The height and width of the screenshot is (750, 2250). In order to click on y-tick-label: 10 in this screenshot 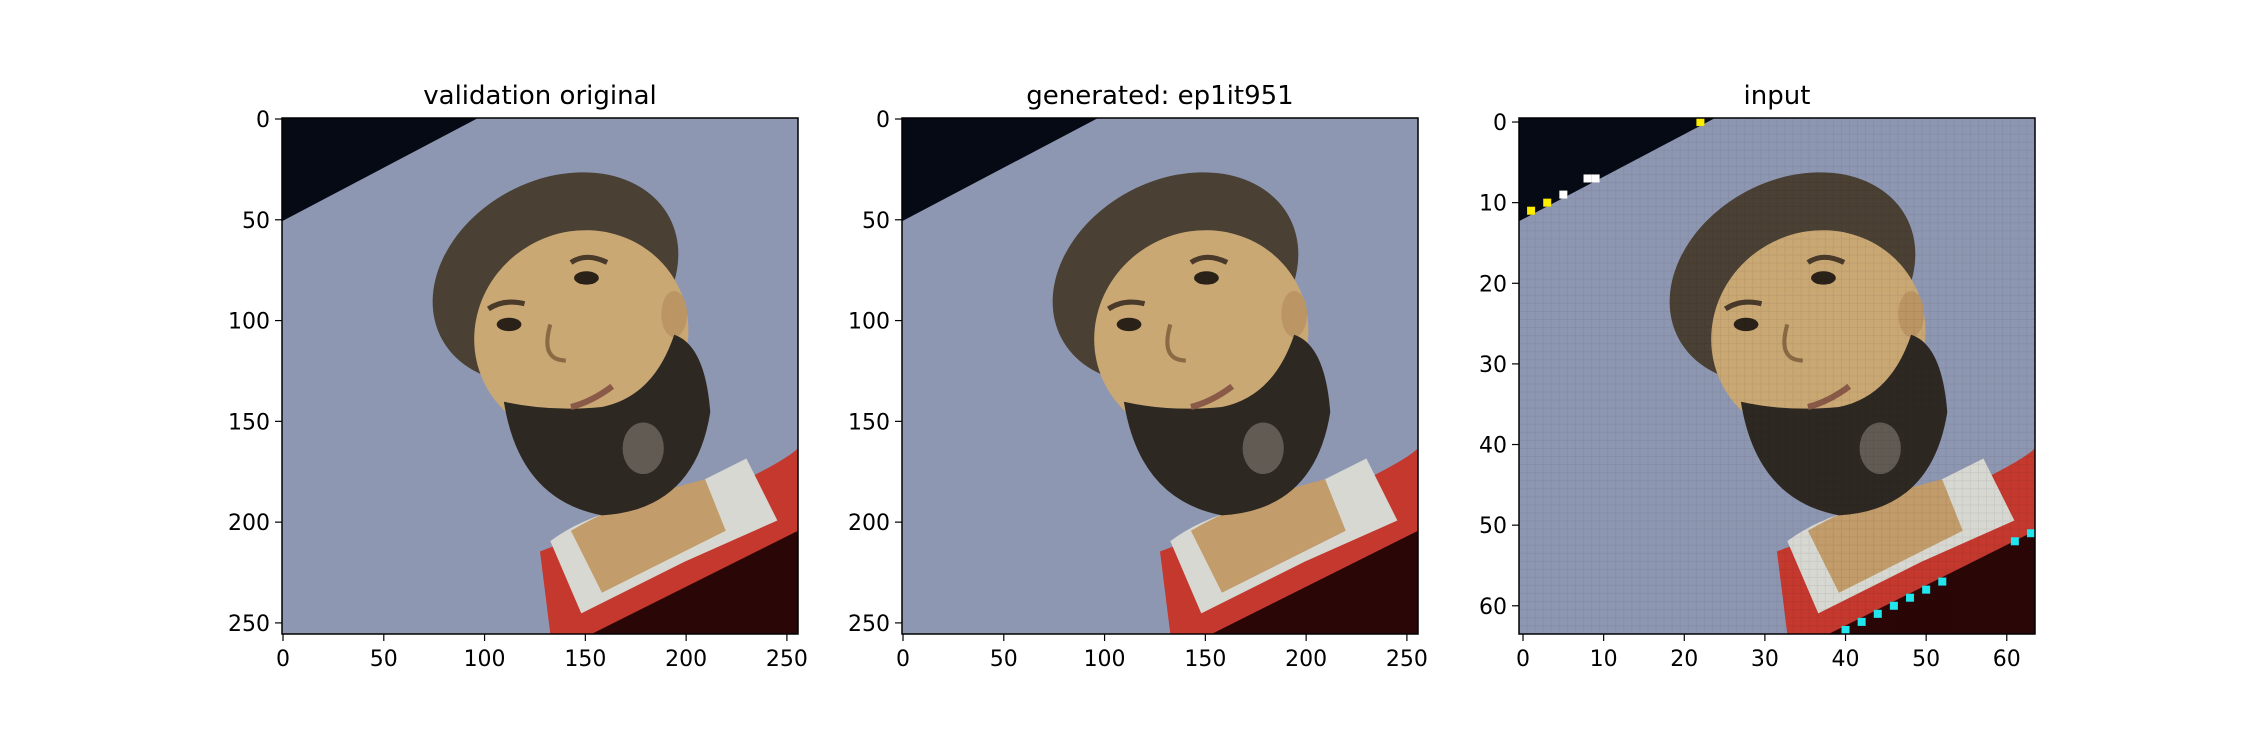, I will do `click(1493, 204)`.